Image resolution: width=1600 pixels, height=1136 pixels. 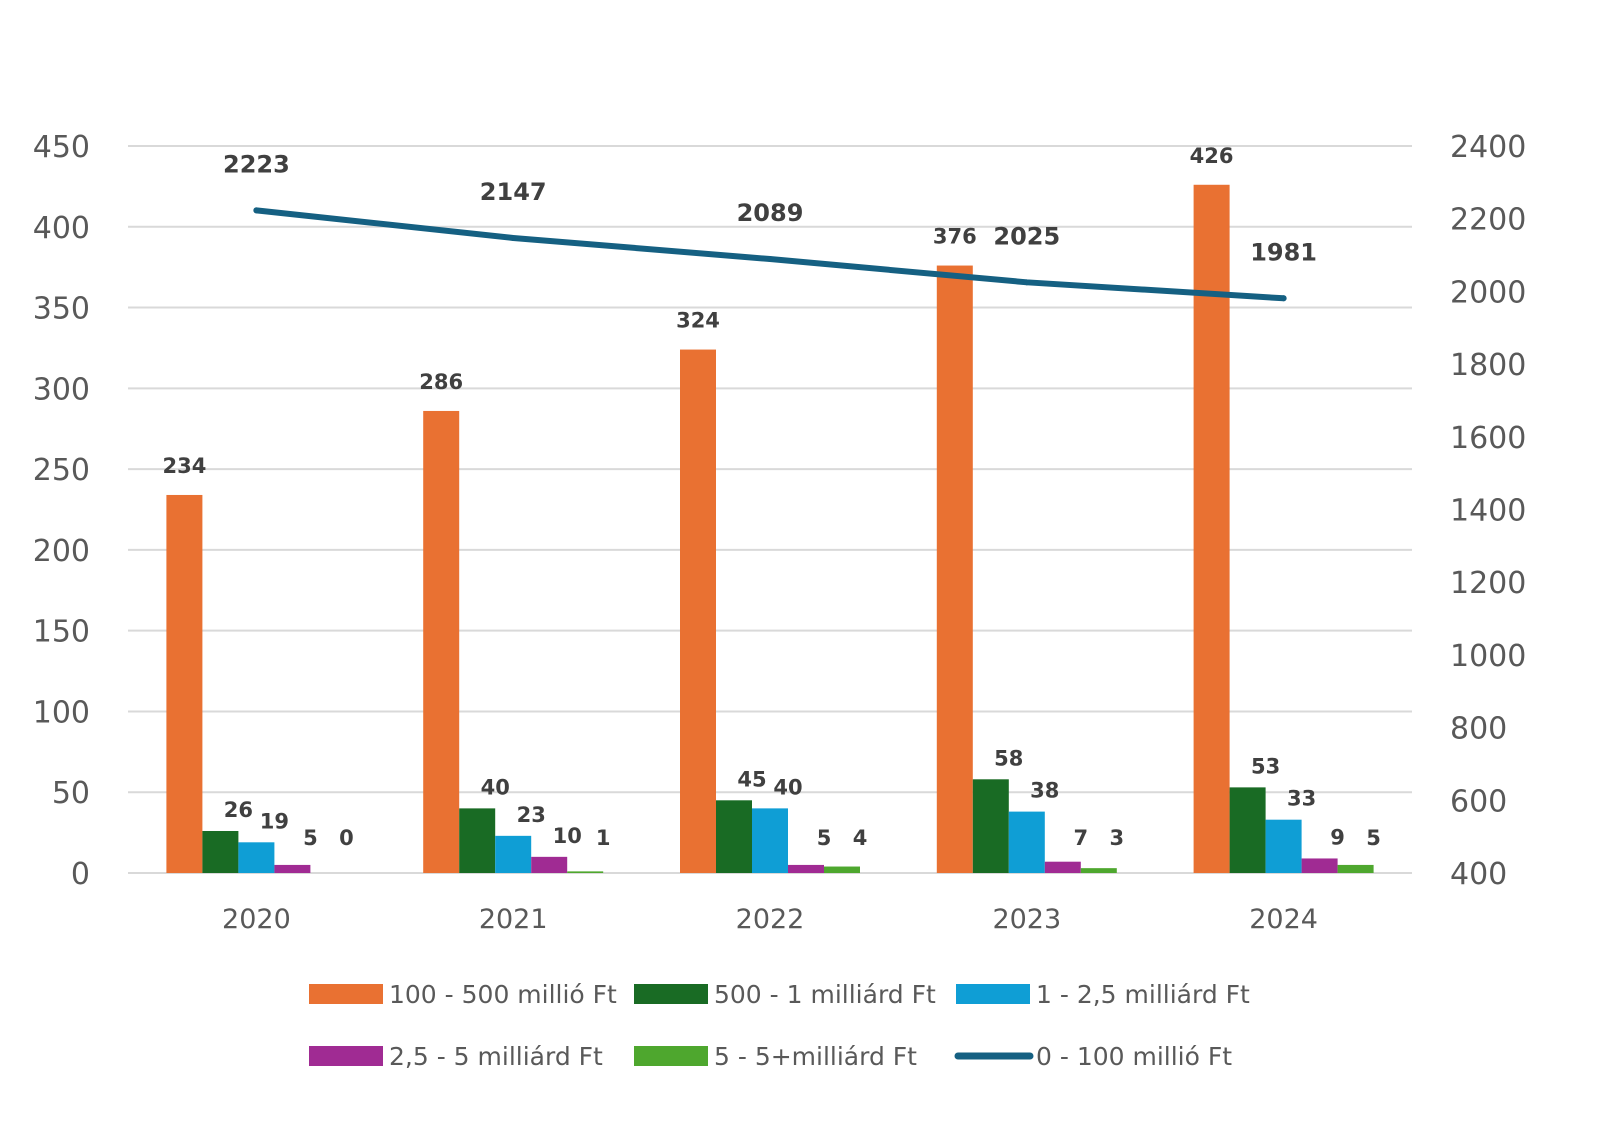 What do you see at coordinates (61, 309) in the screenshot?
I see `left-tick-label: 350` at bounding box center [61, 309].